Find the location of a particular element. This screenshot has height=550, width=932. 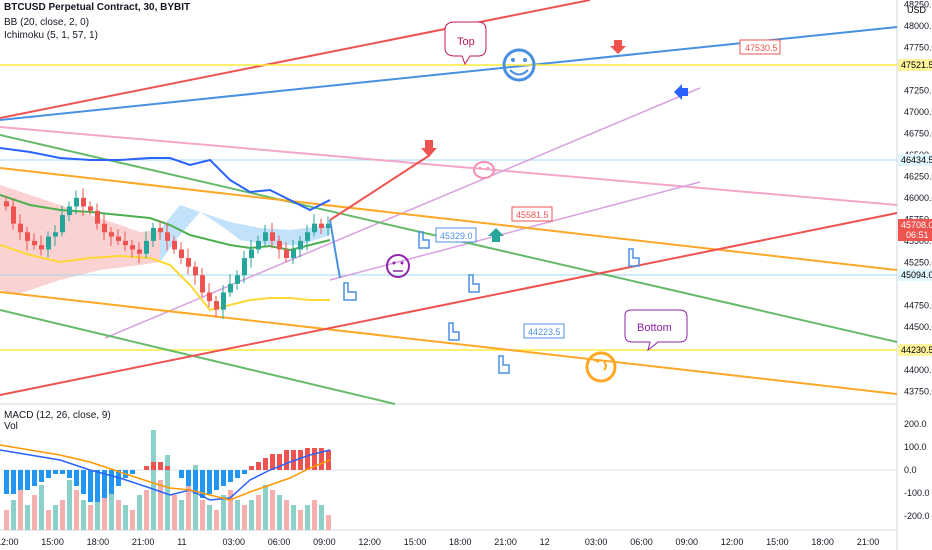

legend-bb: BB (20, close, 2, 0) is located at coordinates (47, 22).